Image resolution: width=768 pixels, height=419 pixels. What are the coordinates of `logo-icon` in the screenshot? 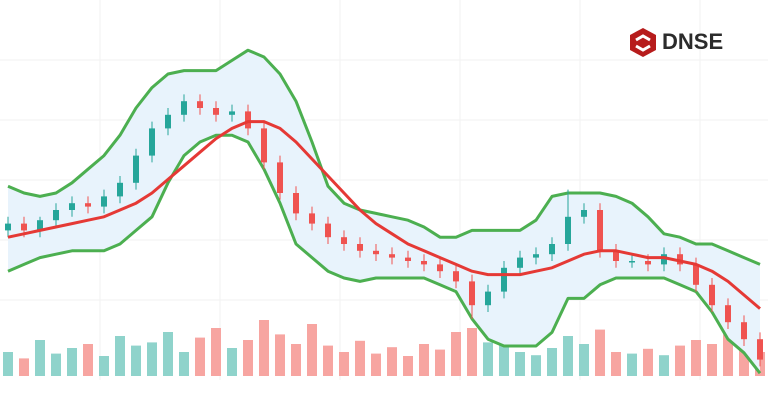 It's located at (643, 42).